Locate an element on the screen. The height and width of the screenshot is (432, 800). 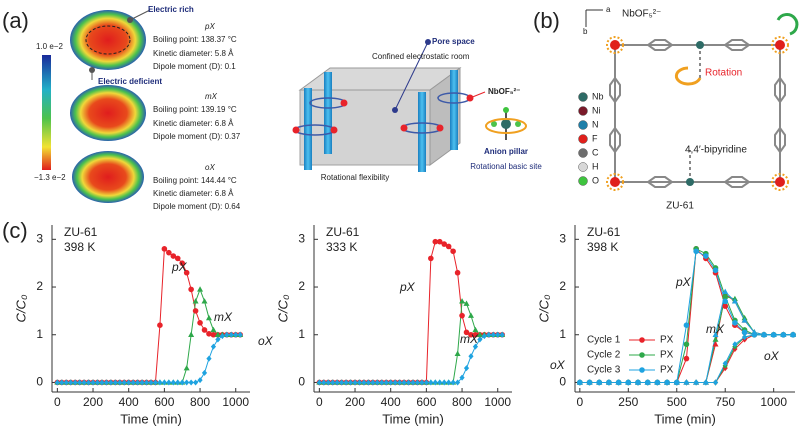
x-tick-label: 200 is located at coordinates (355, 402).